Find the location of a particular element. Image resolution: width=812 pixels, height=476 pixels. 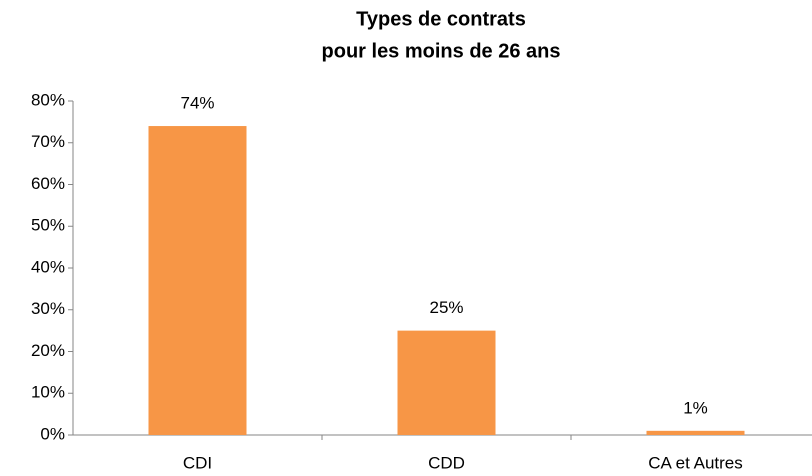

x-tick-label: CA et Autres is located at coordinates (695, 462).